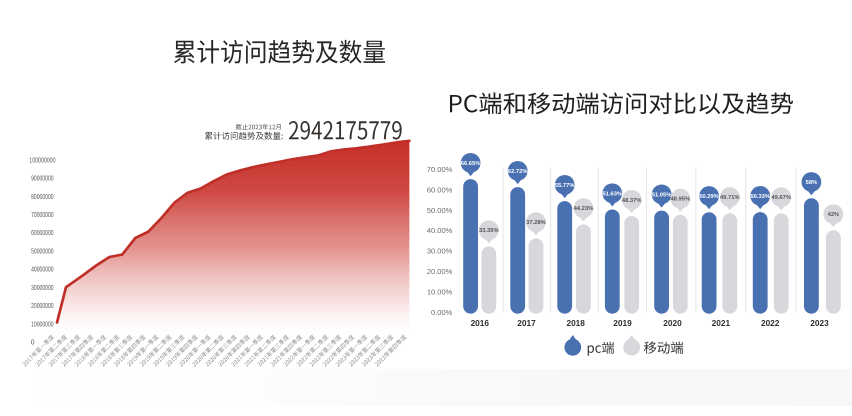 Image resolution: width=852 pixels, height=416 pixels. Describe the element at coordinates (584, 209) in the screenshot. I see `svg-text: 44.23%` at that location.